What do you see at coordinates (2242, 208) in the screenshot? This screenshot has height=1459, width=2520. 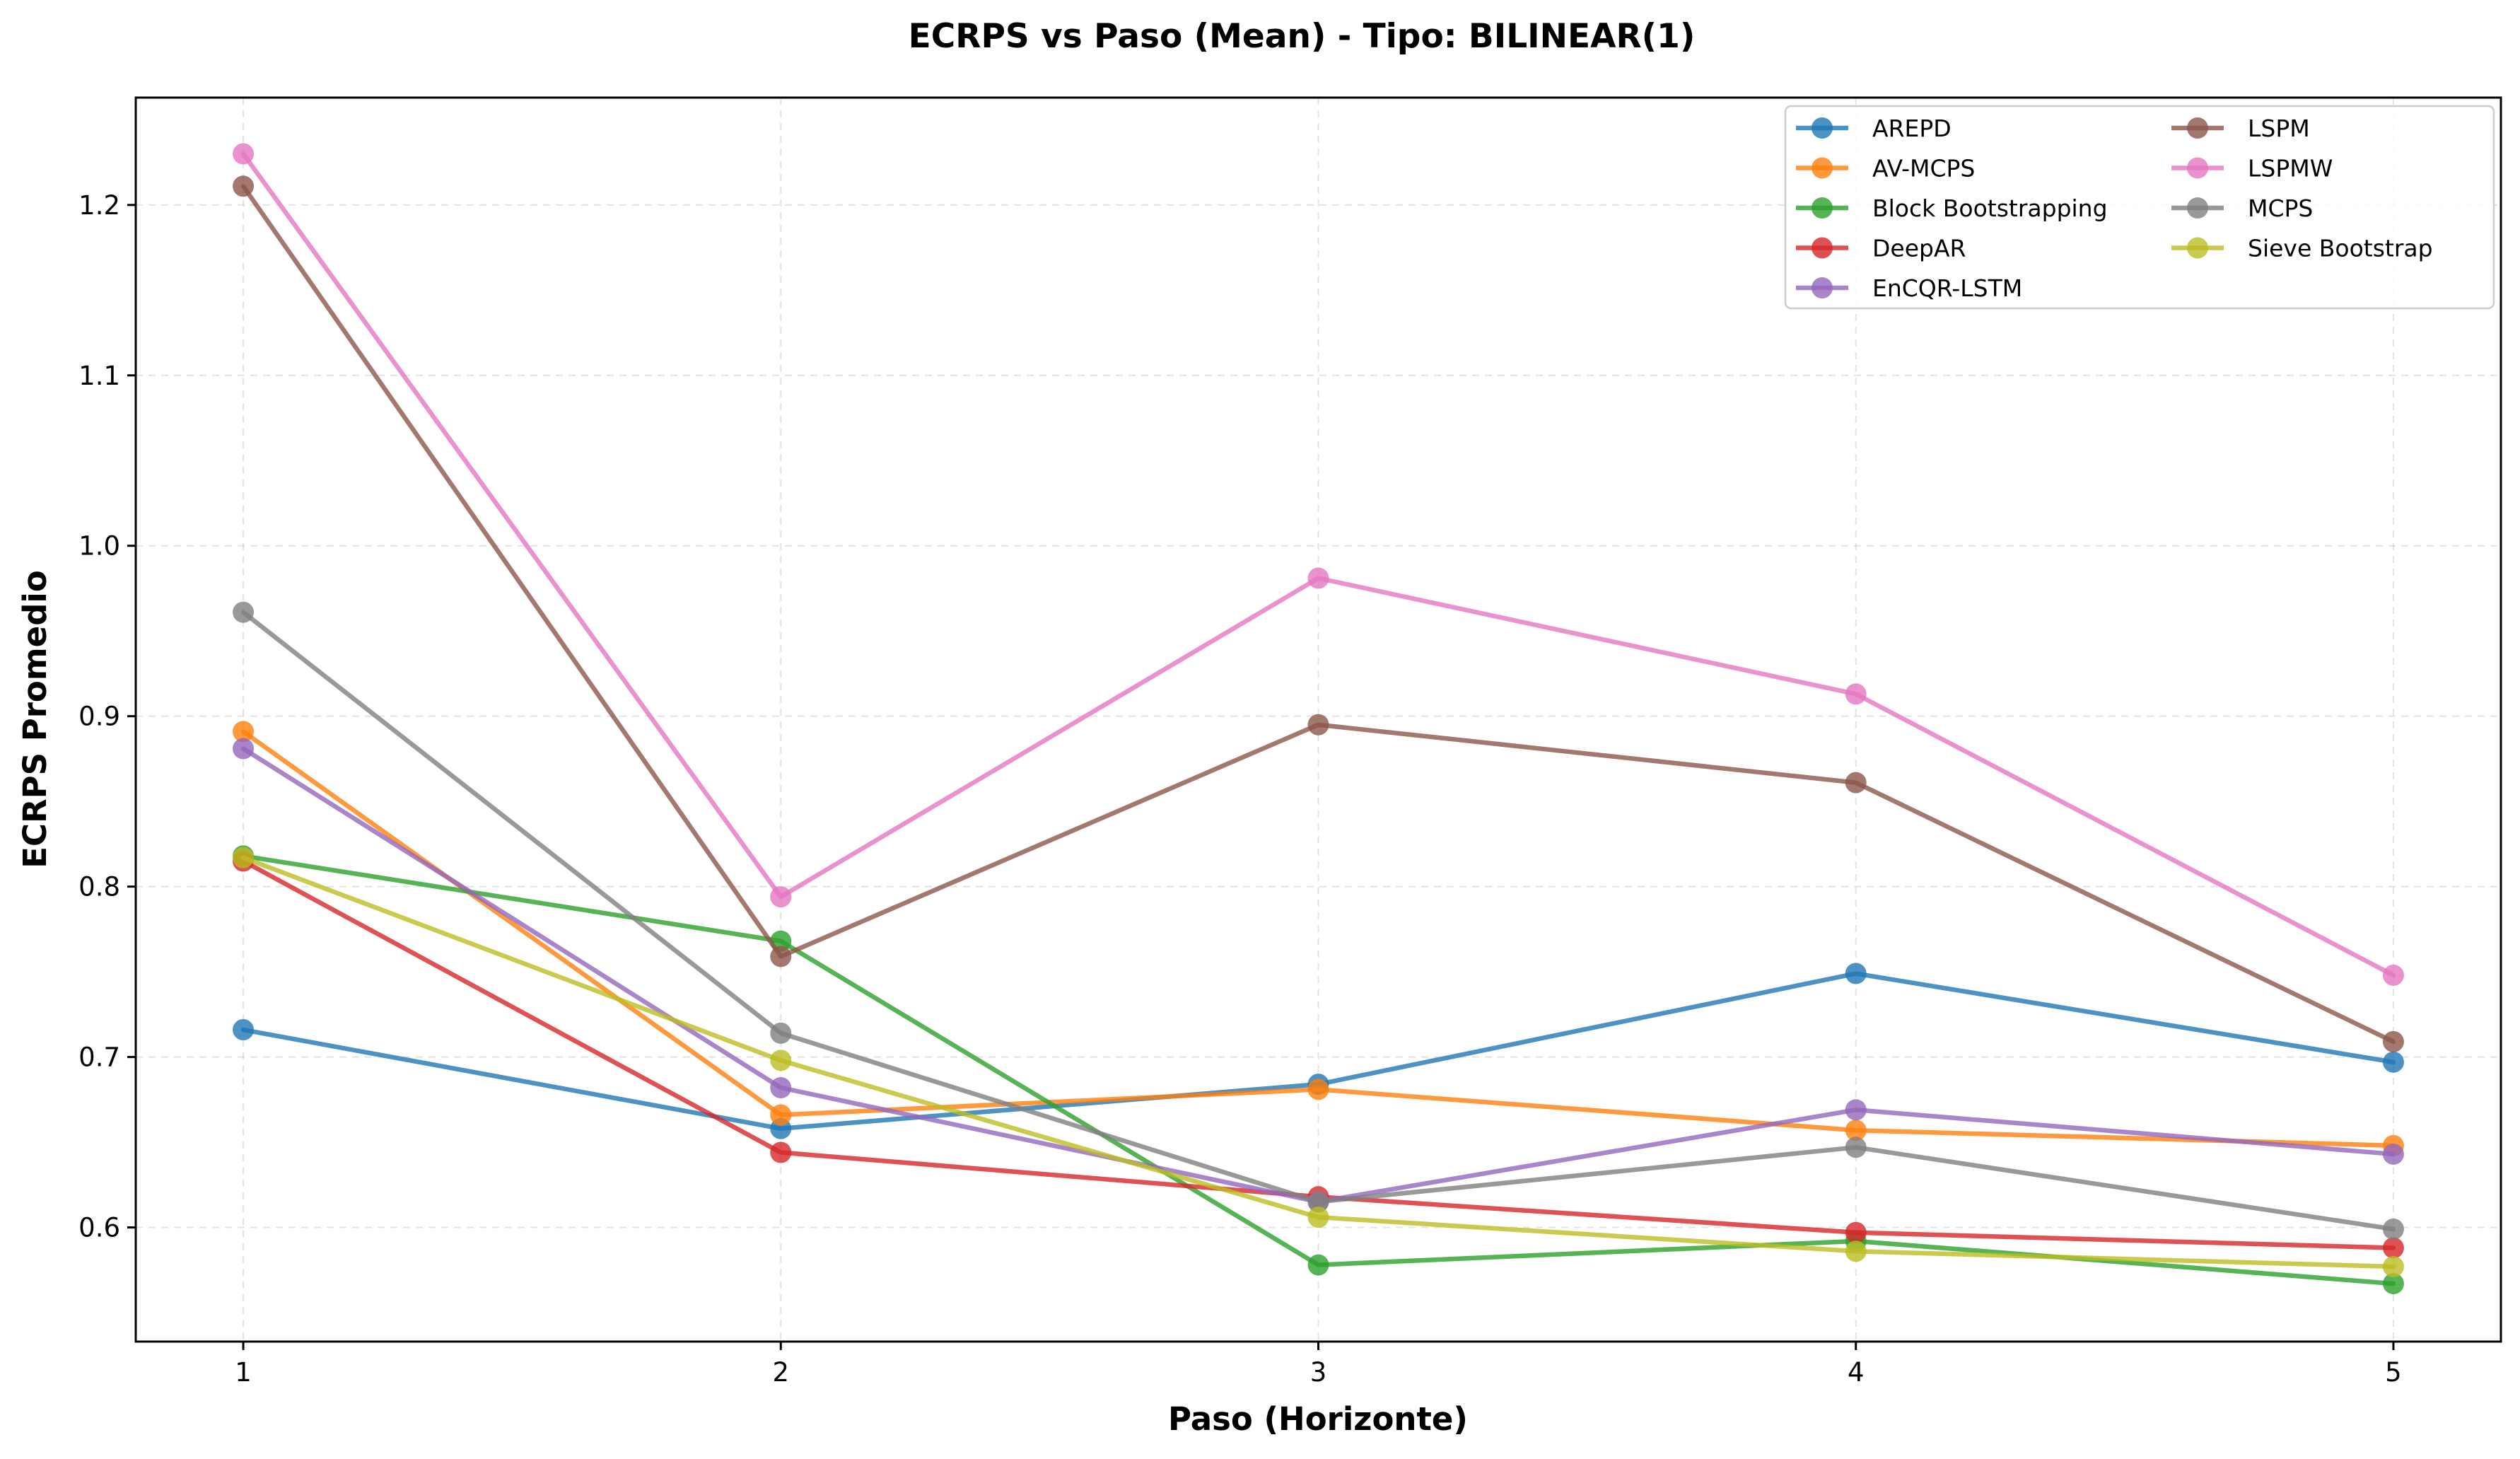 I see `legend-item: MCPS` at bounding box center [2242, 208].